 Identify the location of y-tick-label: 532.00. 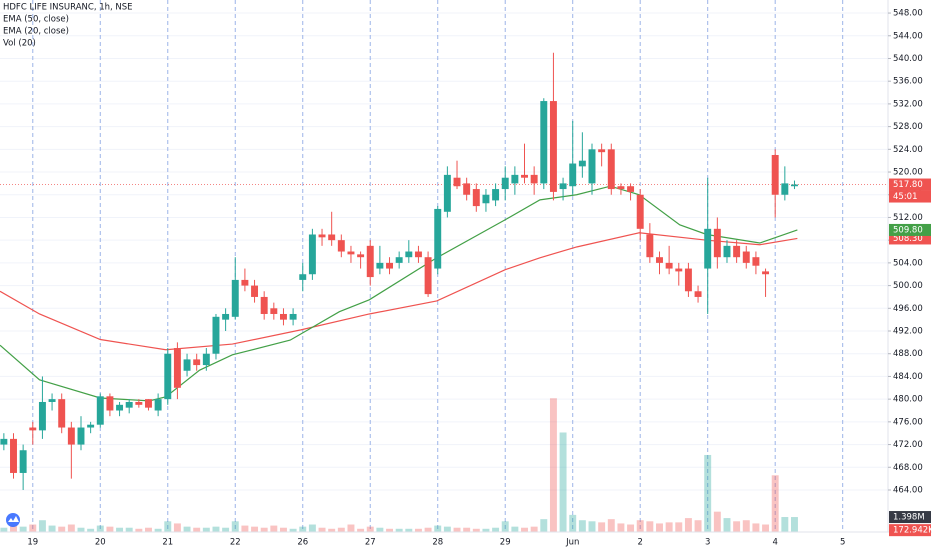
(908, 104).